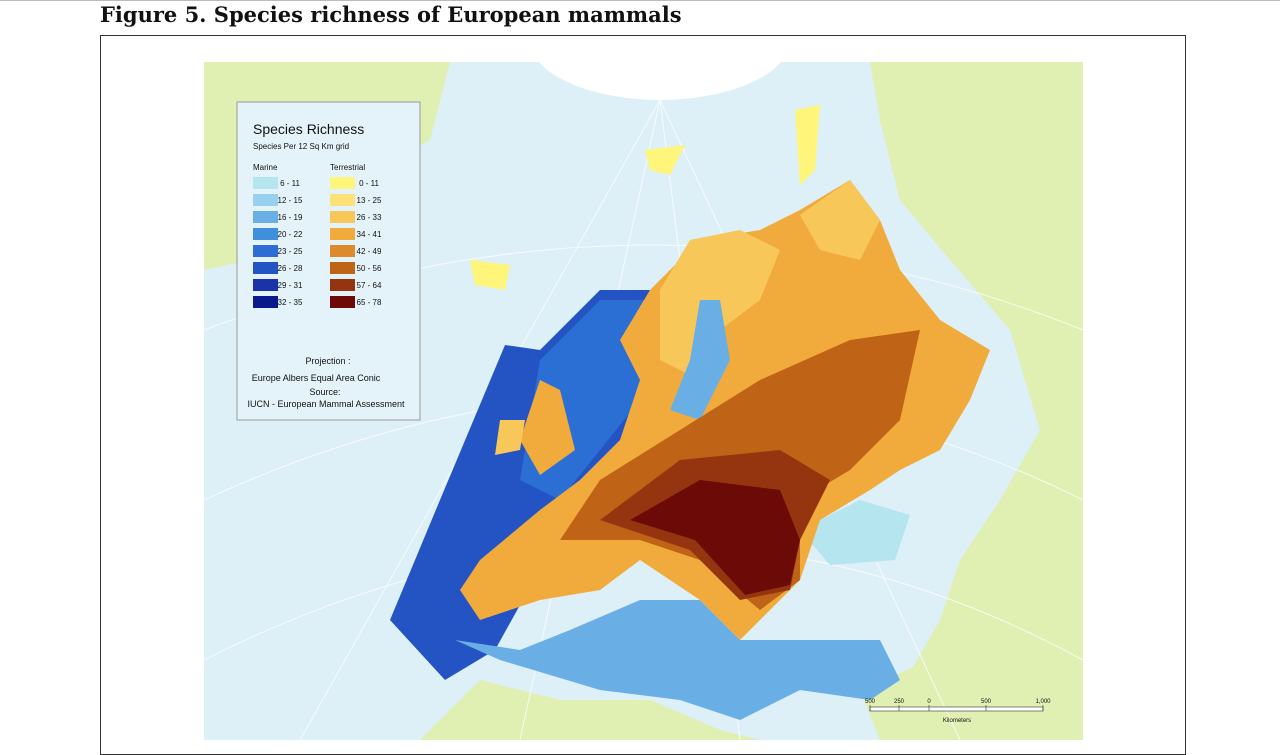  I want to click on legend-heading: Marine, so click(265, 167).